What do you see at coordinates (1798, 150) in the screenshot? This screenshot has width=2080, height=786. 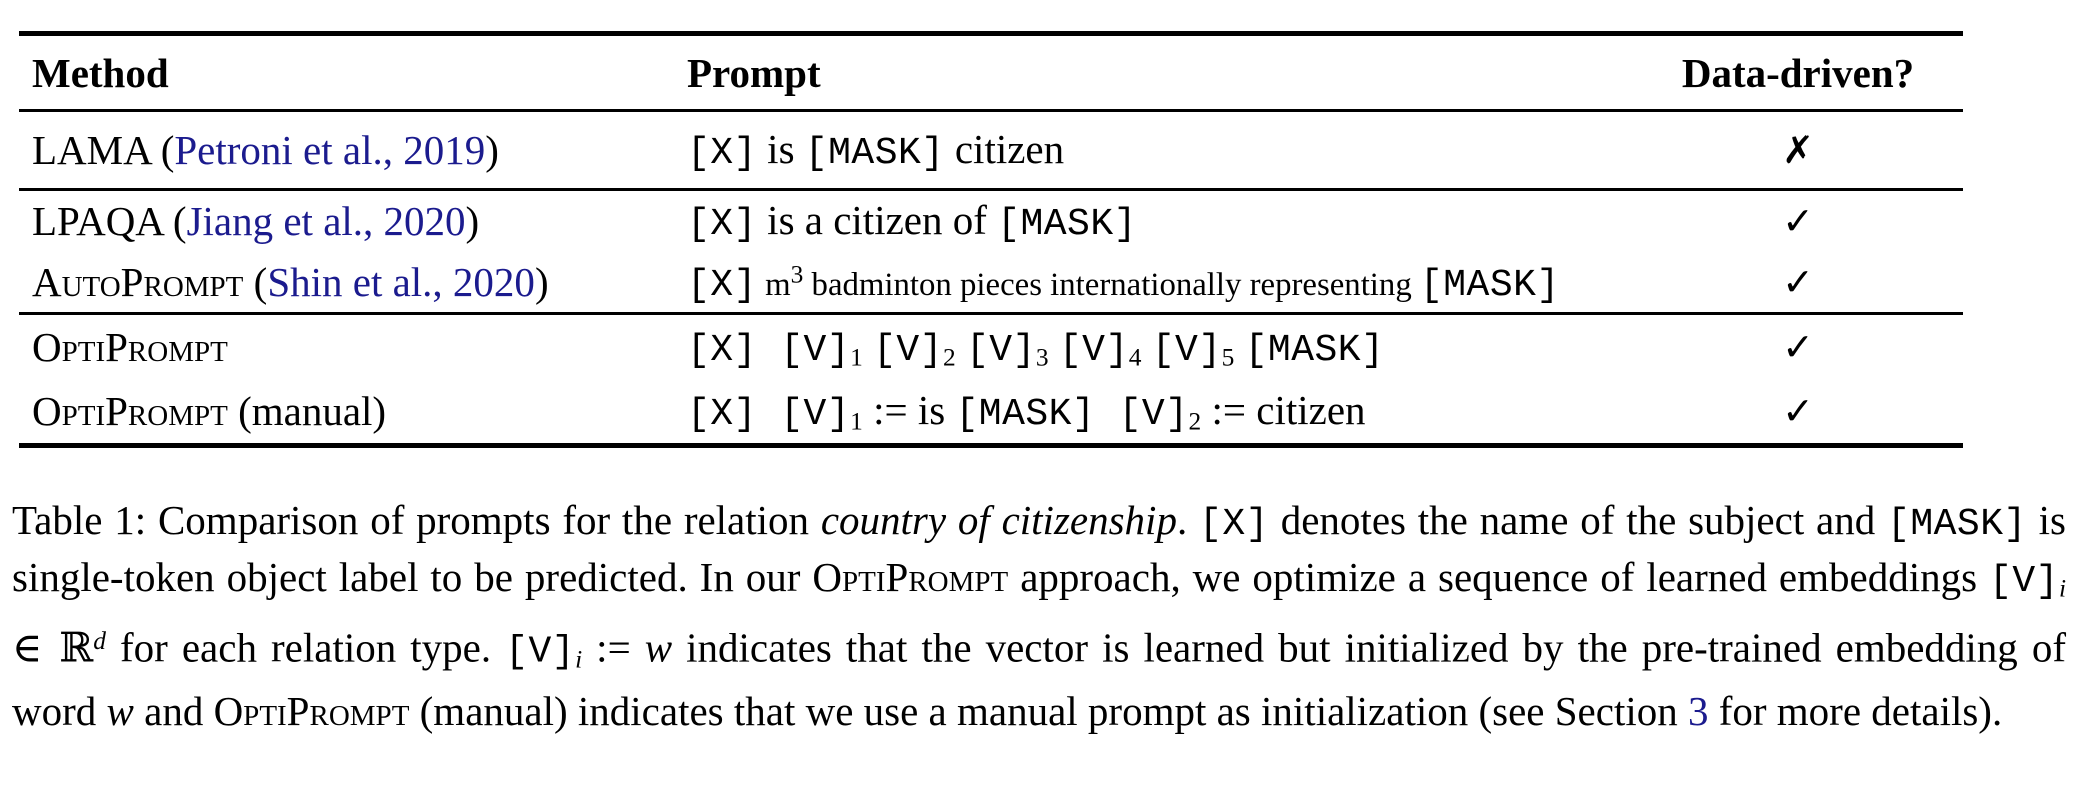 I see `cross-mark-icon: ✗` at bounding box center [1798, 150].